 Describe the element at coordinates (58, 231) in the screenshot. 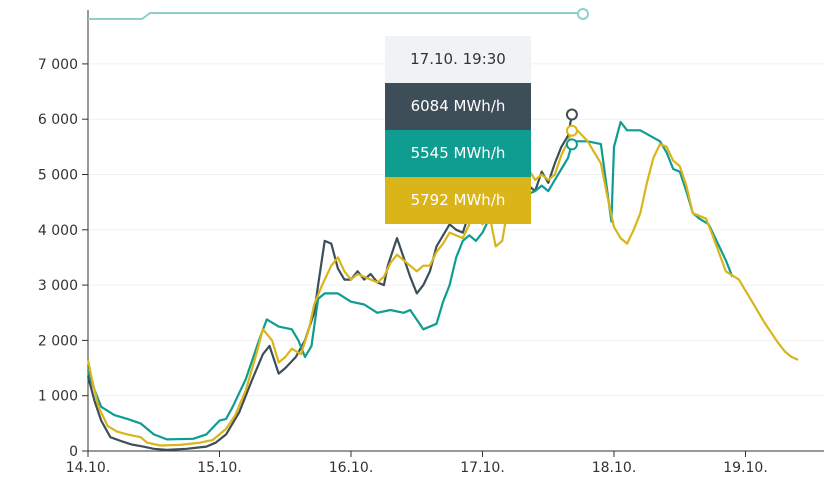

I see `y-tick-label: 4 000` at that location.